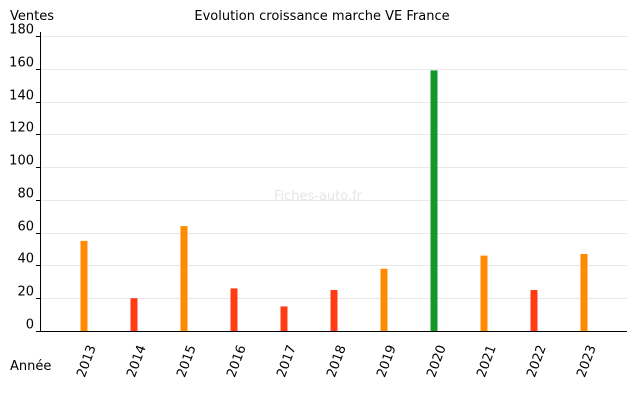  Describe the element at coordinates (86, 361) in the screenshot. I see `x-tick-label: 2013` at that location.